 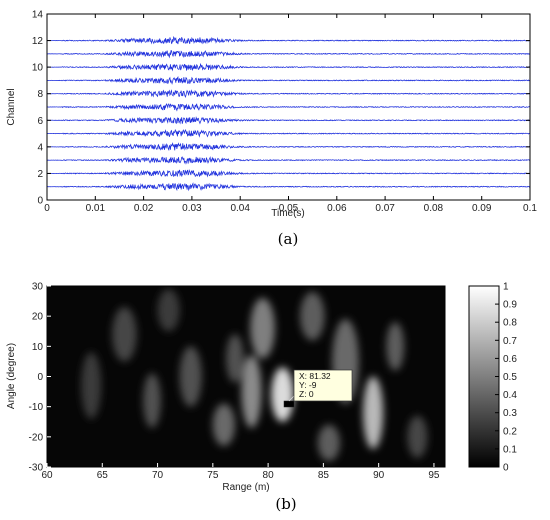 What do you see at coordinates (40, 147) in the screenshot?
I see `chart-a-y-tick-label: 4` at bounding box center [40, 147].